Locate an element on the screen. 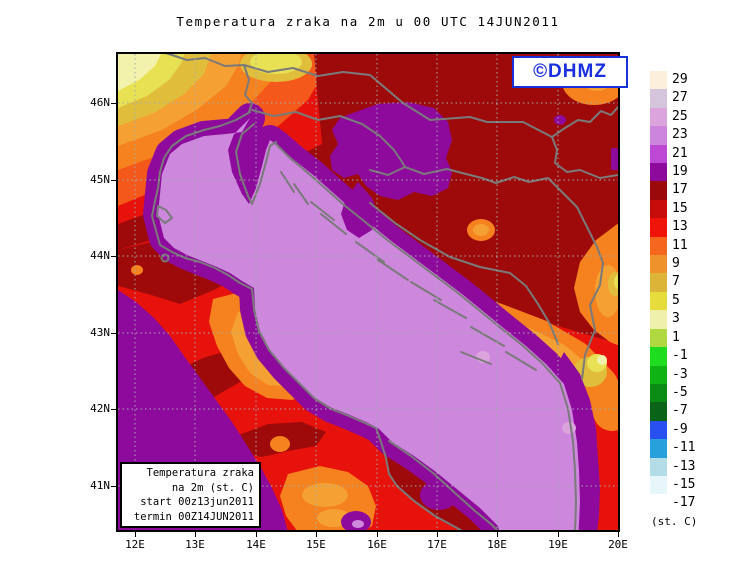 The width and height of the screenshot is (740, 582). x-axis-label: 14E is located at coordinates (256, 544).